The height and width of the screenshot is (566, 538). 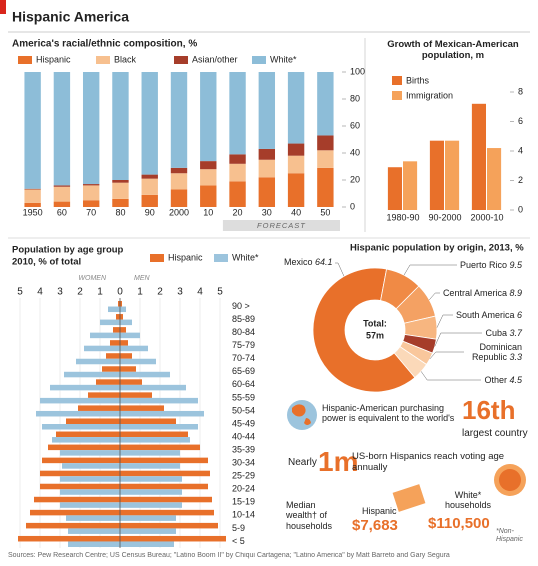 I want to click on x-tick-label: 40, so click(x=296, y=212).